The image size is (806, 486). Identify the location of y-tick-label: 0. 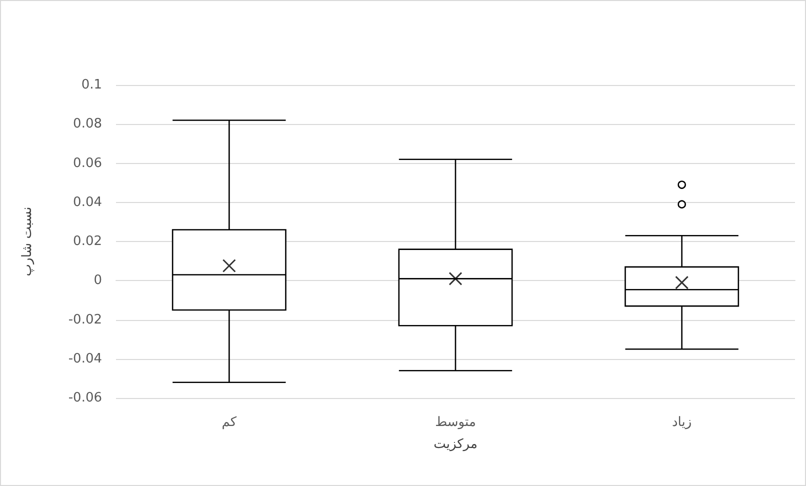
(98, 280).